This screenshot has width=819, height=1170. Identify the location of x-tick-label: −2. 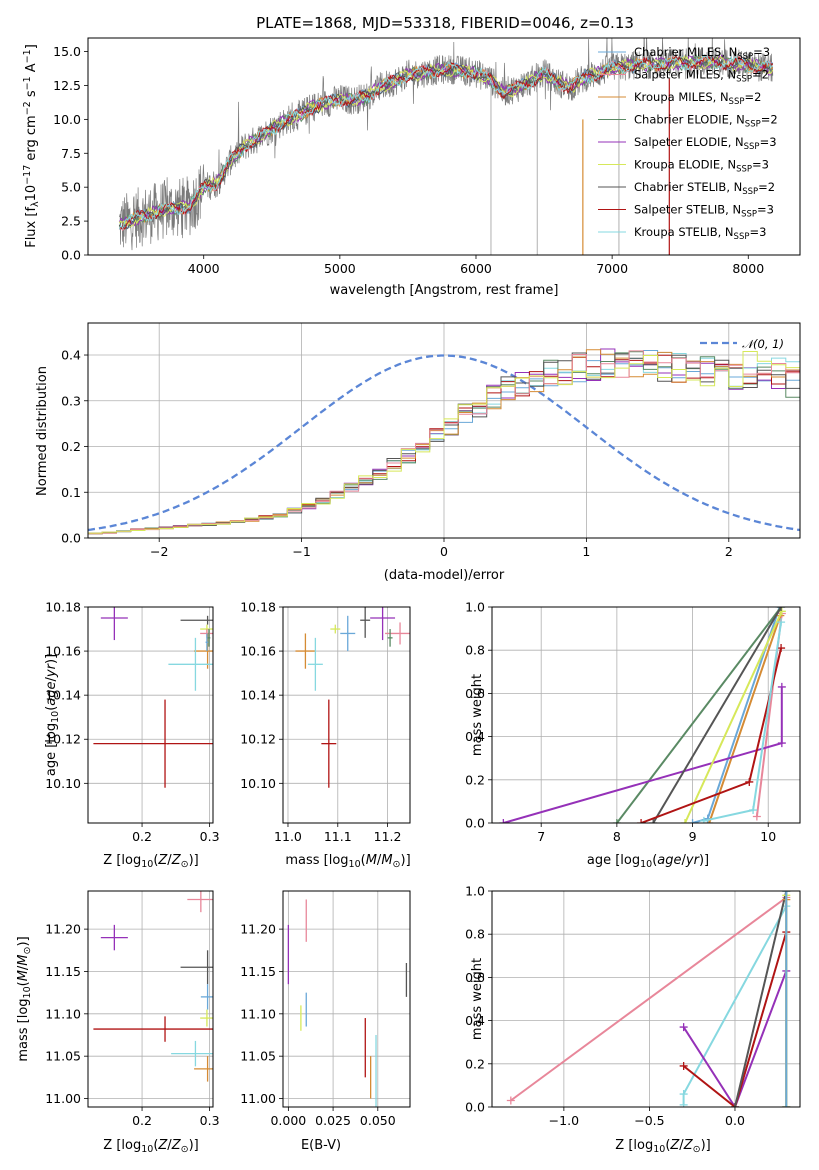
(159, 551).